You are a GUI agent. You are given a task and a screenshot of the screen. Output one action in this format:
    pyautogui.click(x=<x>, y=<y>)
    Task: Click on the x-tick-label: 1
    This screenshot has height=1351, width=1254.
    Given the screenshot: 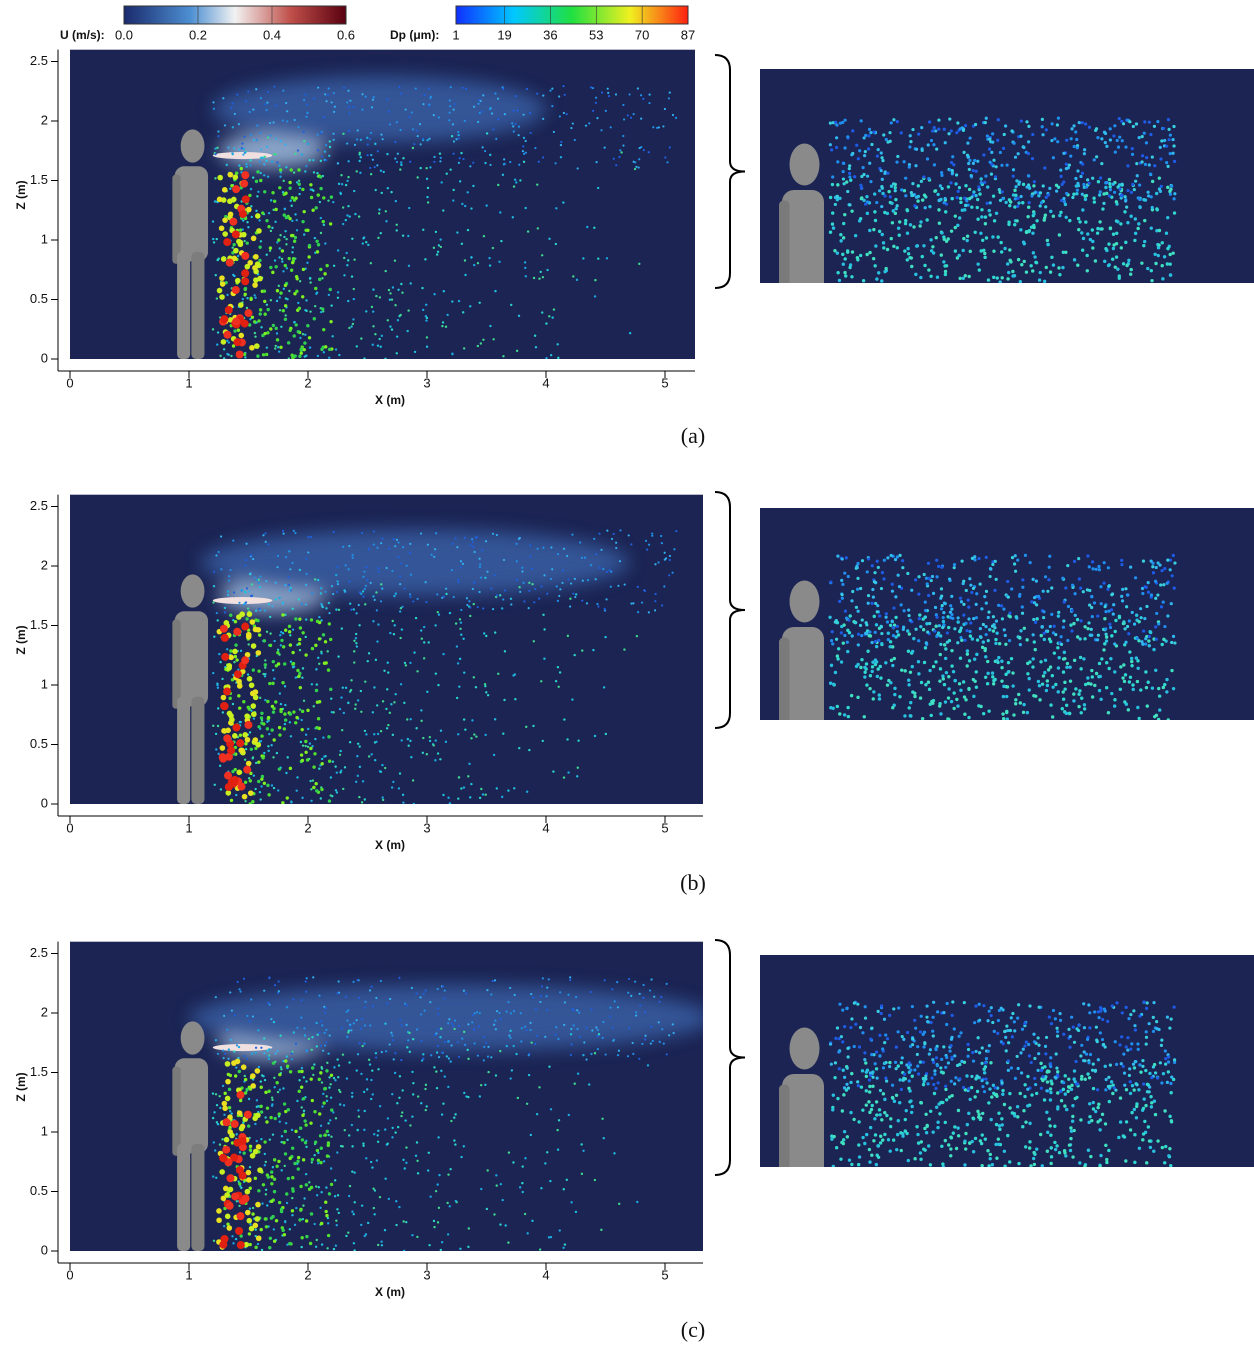 What is the action you would take?
    pyautogui.click(x=188, y=382)
    